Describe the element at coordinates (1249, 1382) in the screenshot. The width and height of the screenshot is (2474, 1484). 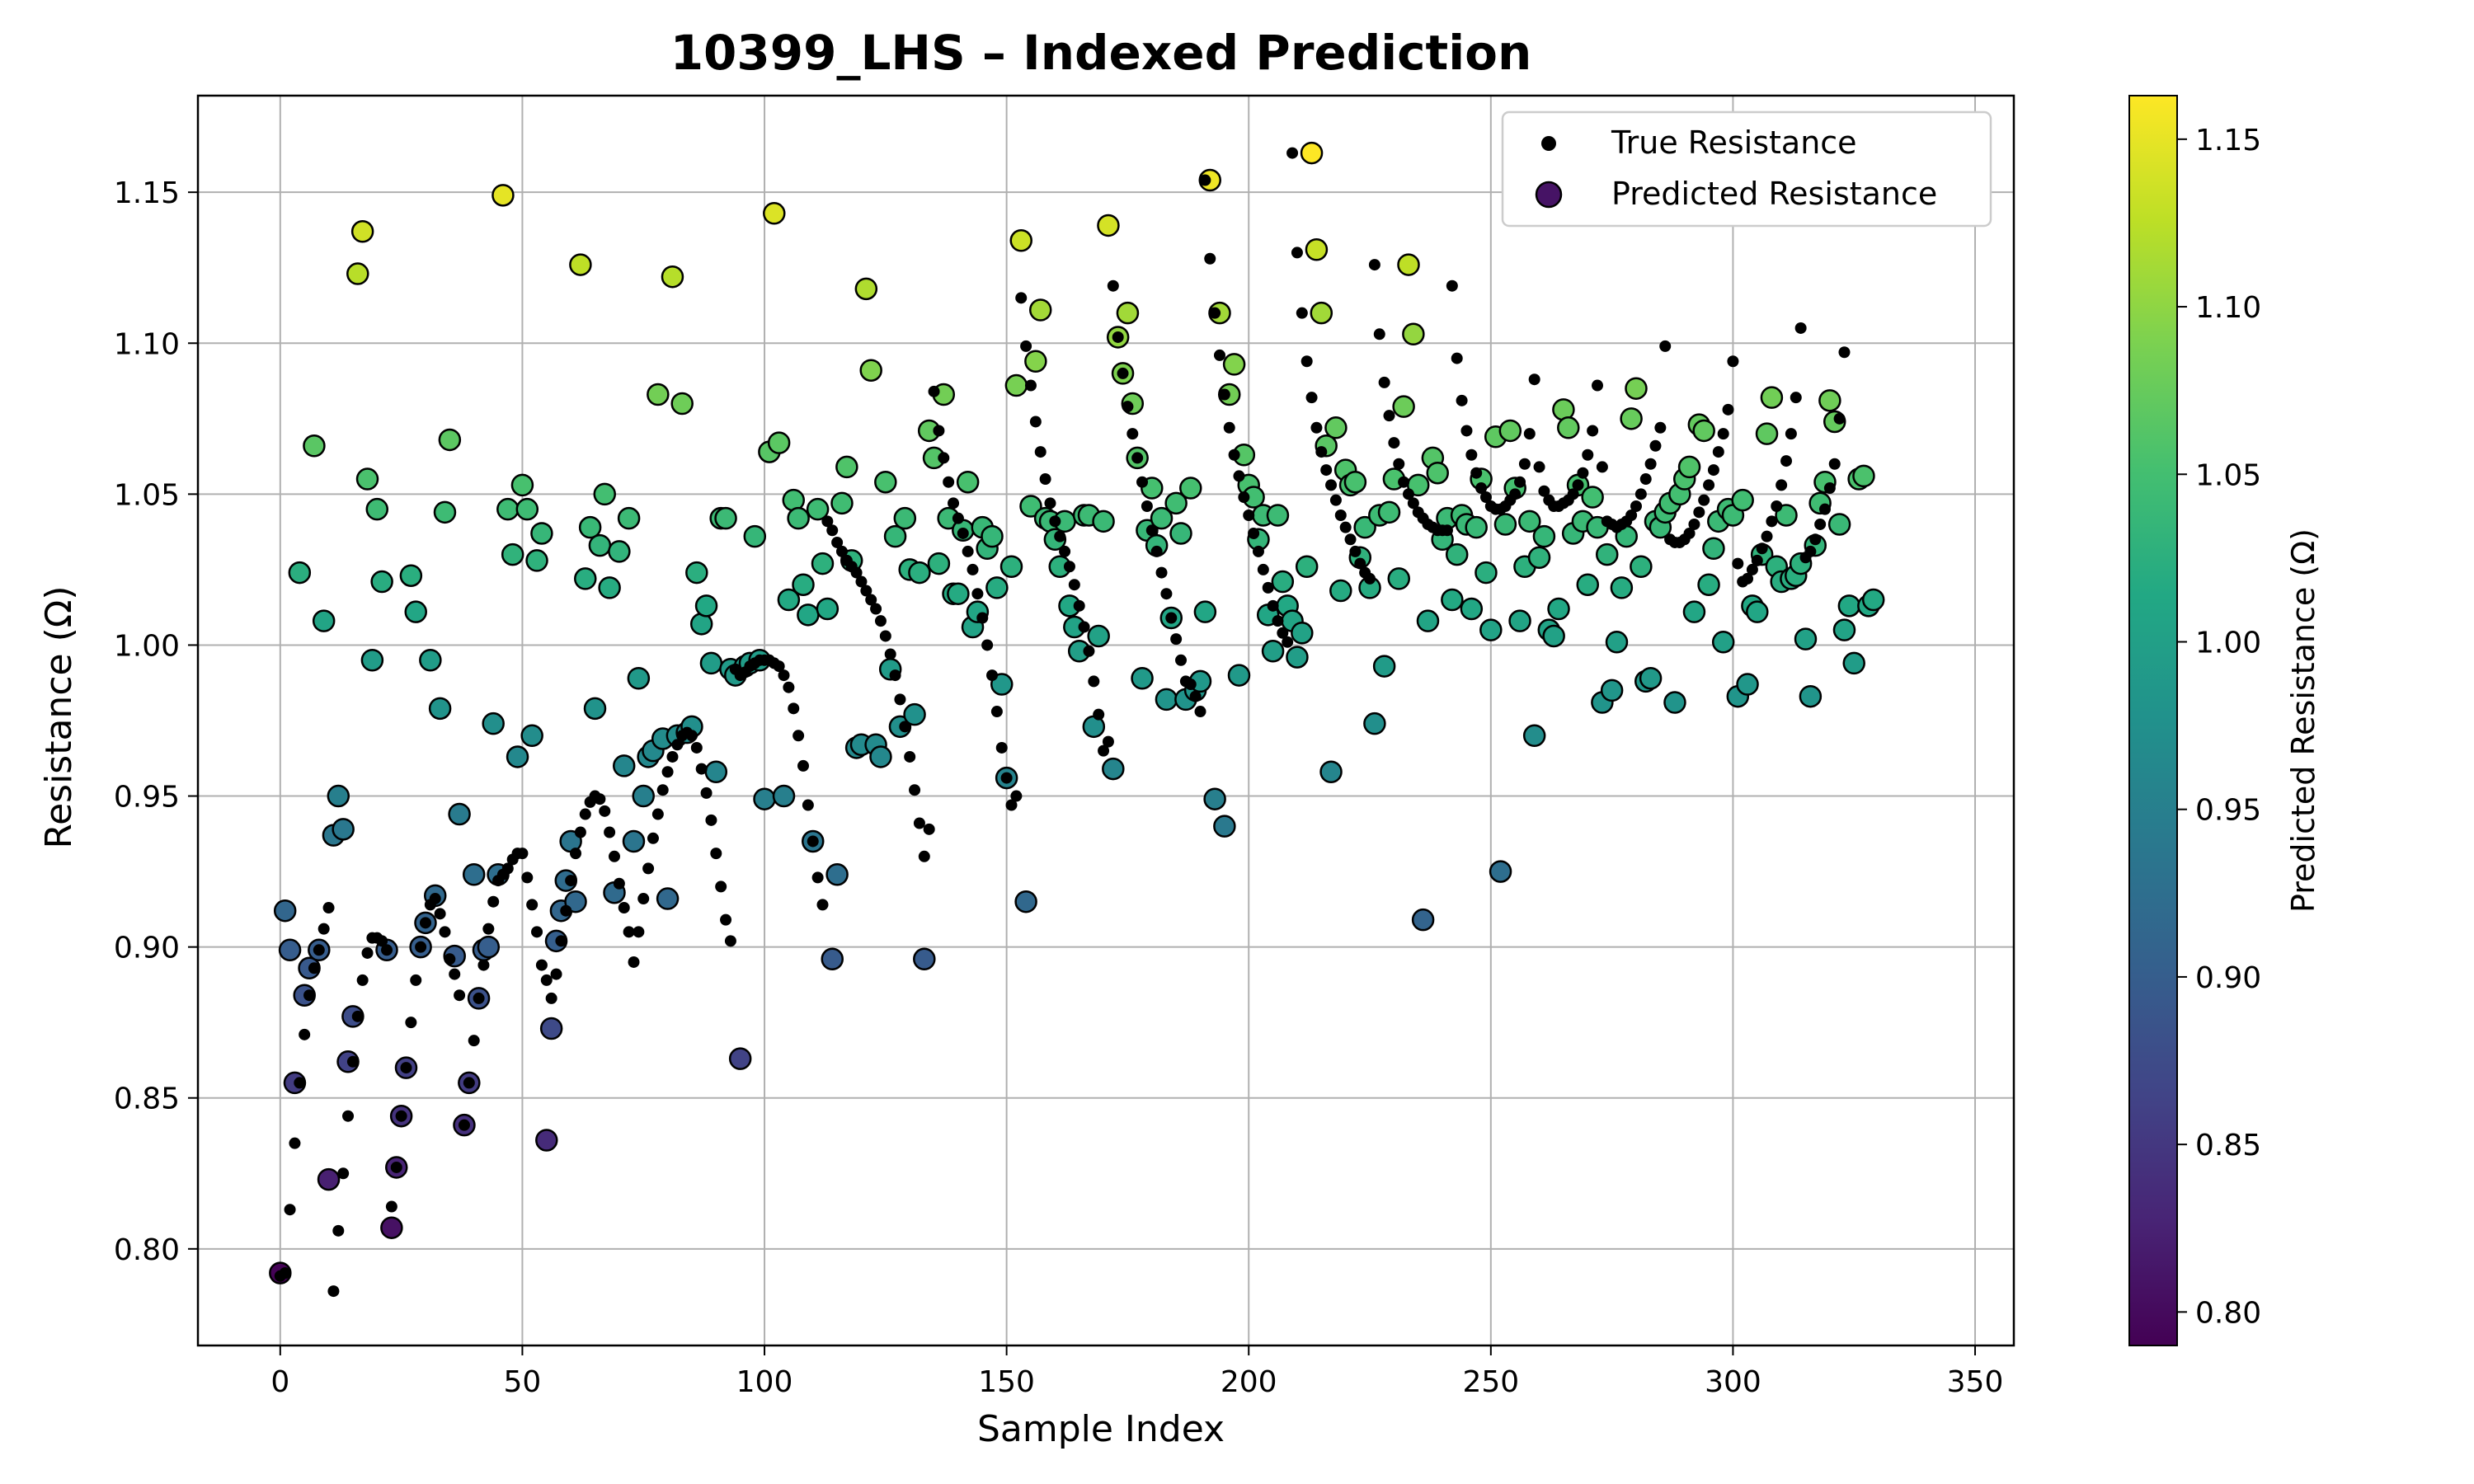
I see `x-tick-label: 200` at that location.